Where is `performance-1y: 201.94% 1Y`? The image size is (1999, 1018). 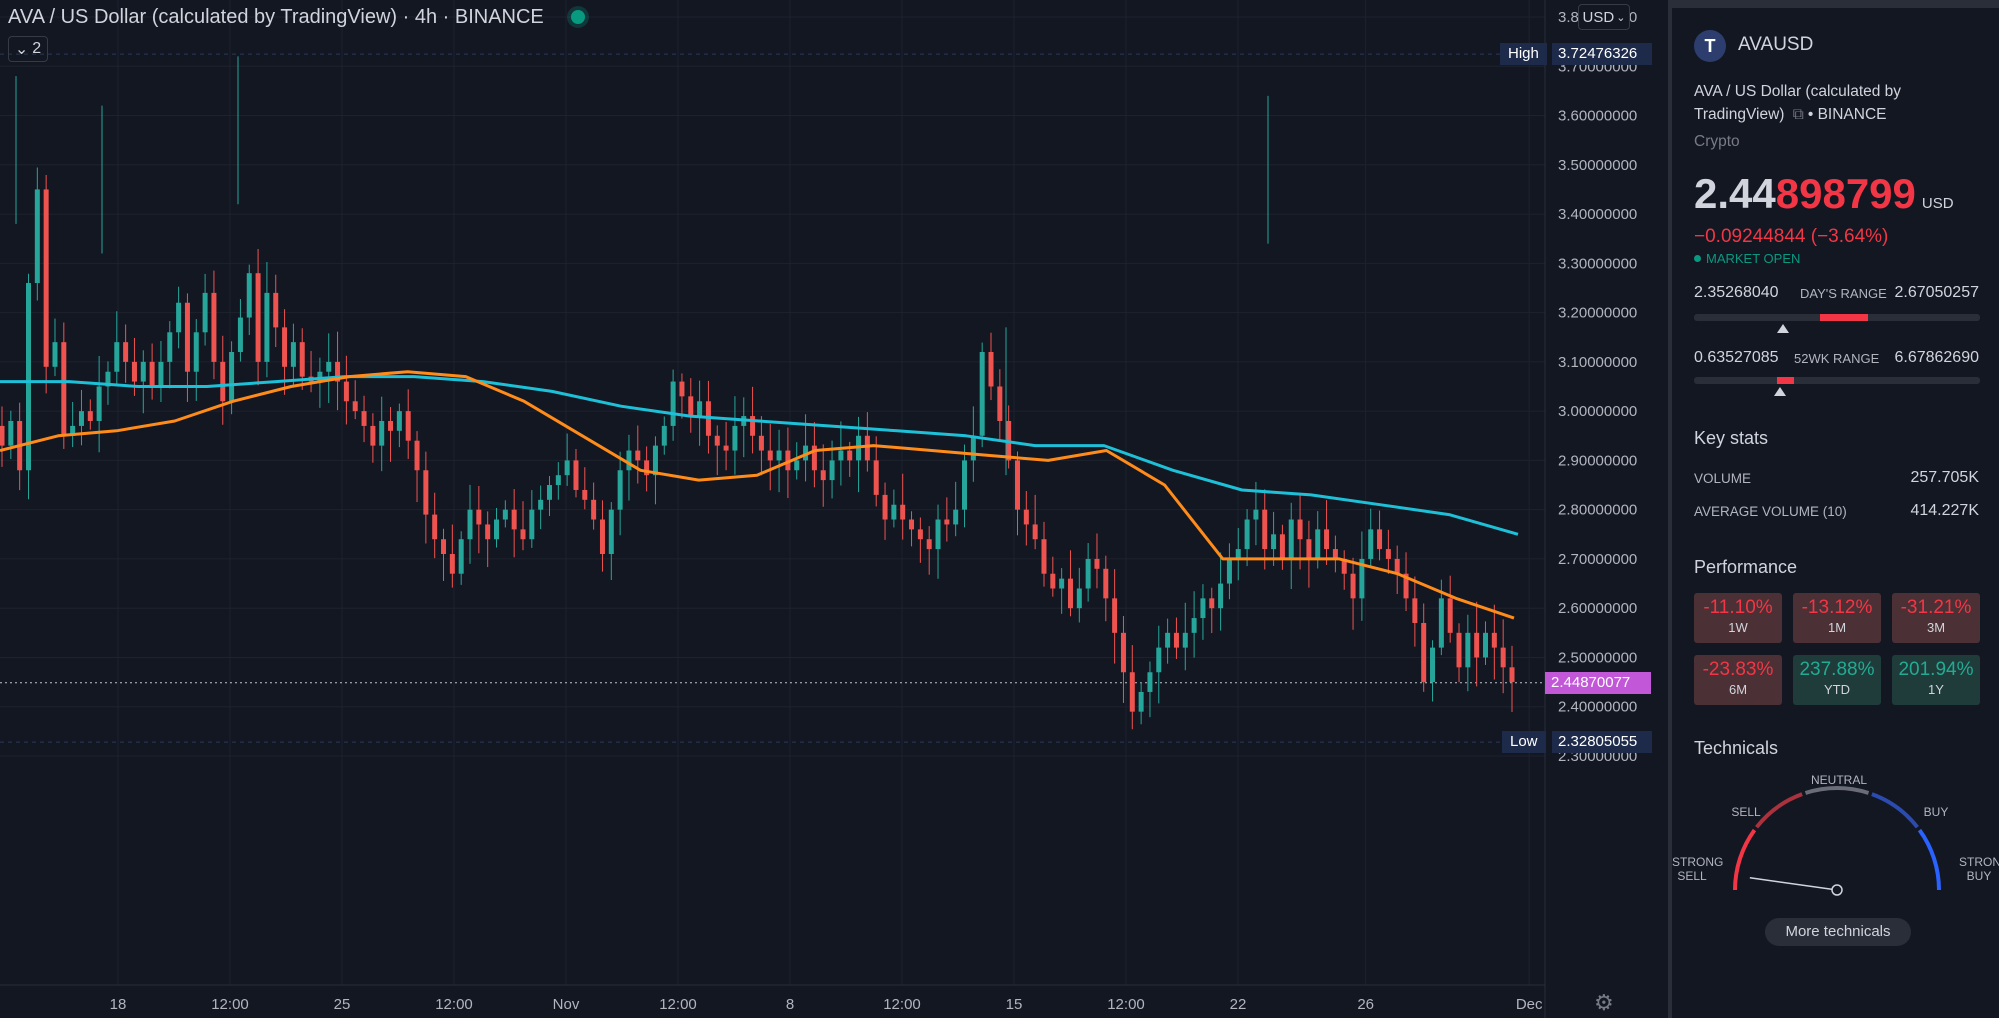
performance-1y: 201.94% 1Y is located at coordinates (1936, 680).